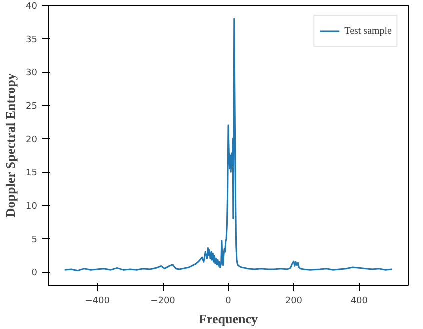 The image size is (423, 329). I want to click on y-tick-label: 30, so click(32, 73).